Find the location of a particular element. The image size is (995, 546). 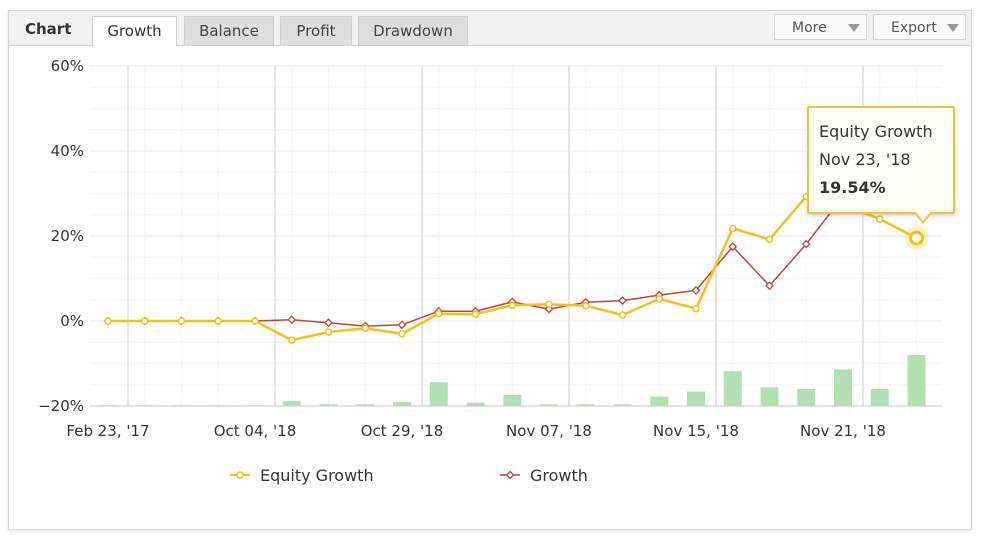

export-label: Export is located at coordinates (914, 28).